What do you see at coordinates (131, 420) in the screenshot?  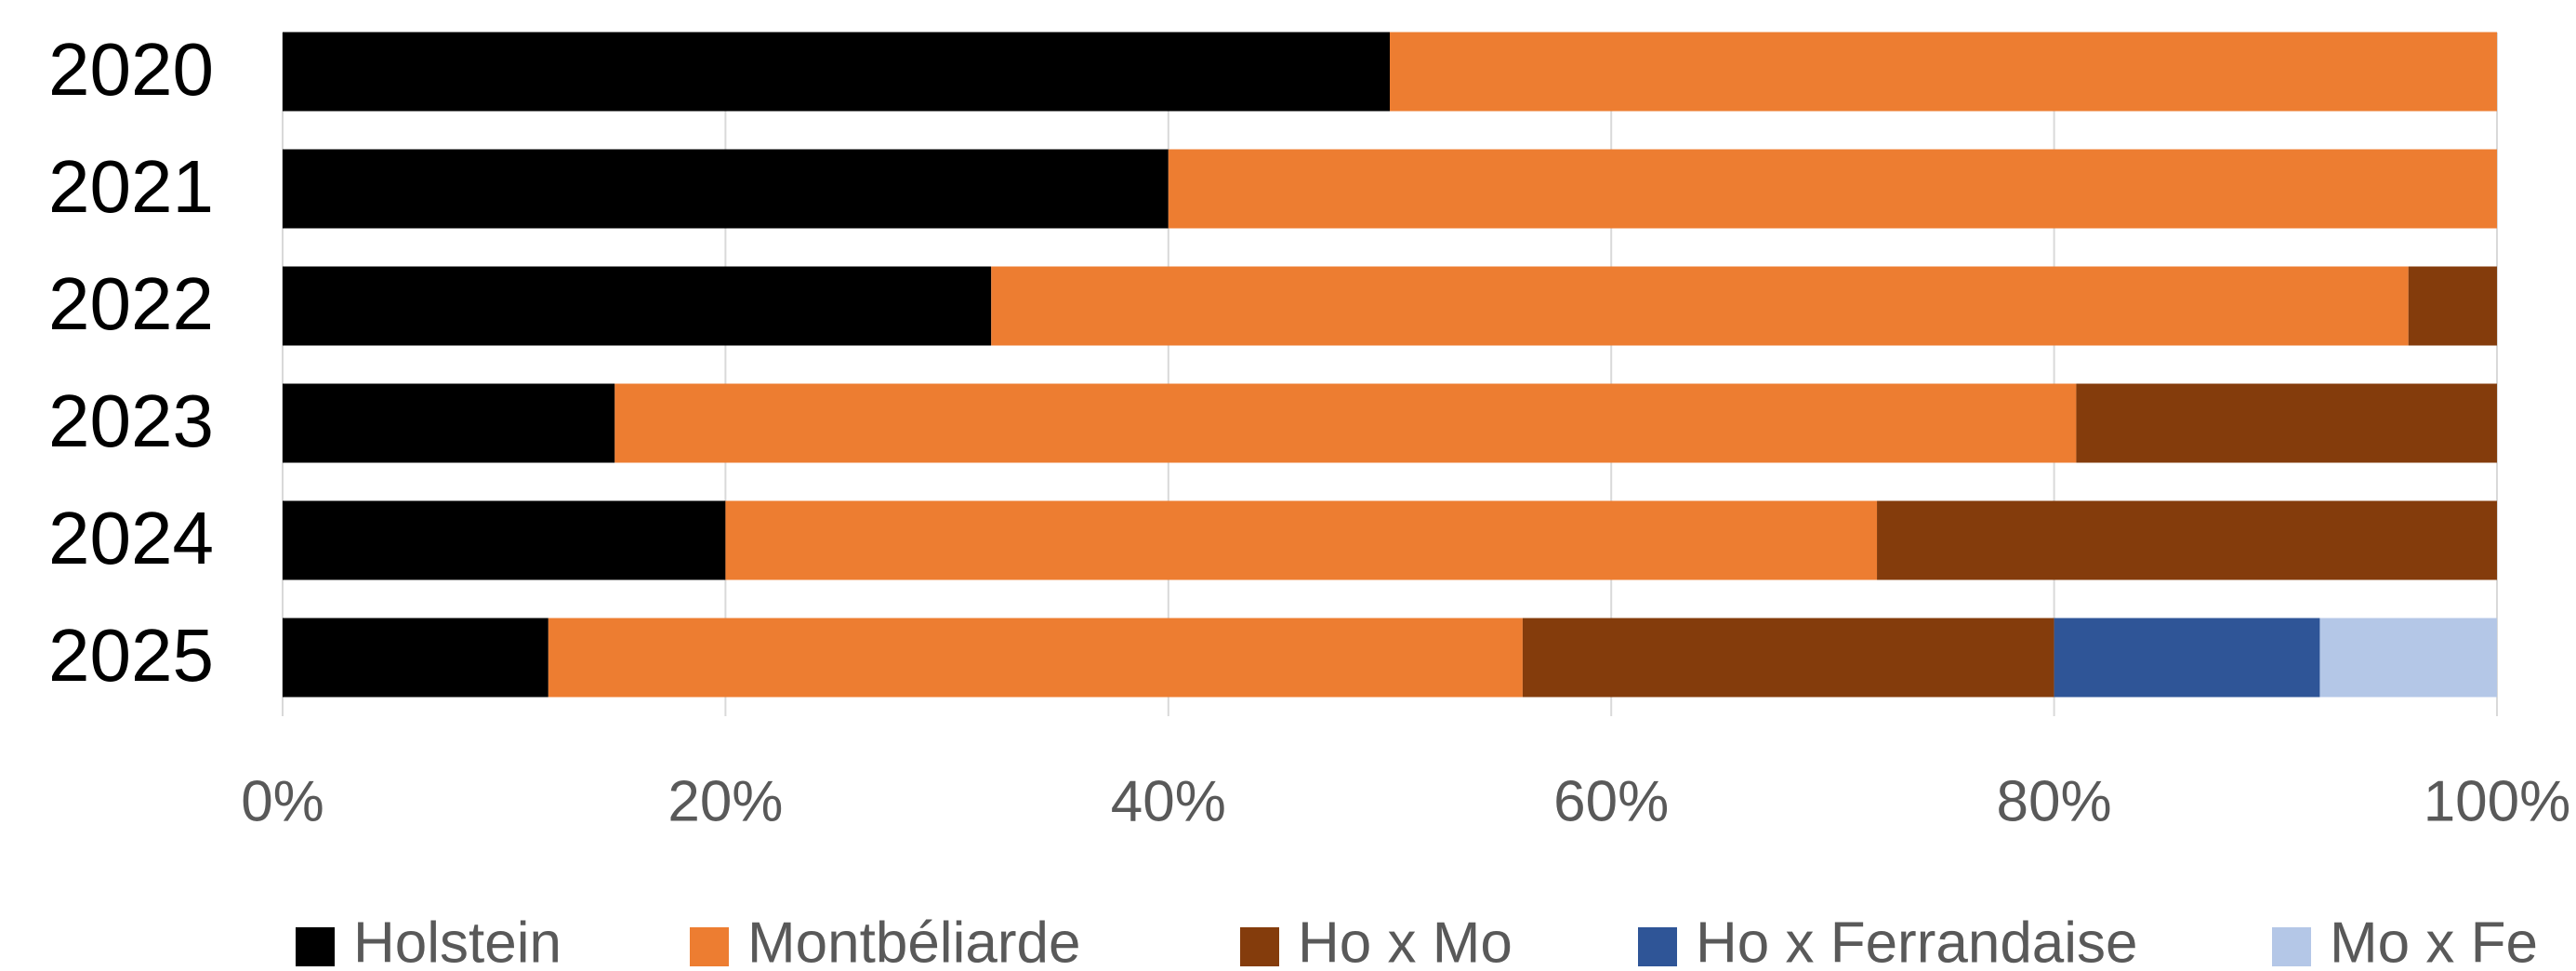 I see `y-tick-label: 2023` at bounding box center [131, 420].